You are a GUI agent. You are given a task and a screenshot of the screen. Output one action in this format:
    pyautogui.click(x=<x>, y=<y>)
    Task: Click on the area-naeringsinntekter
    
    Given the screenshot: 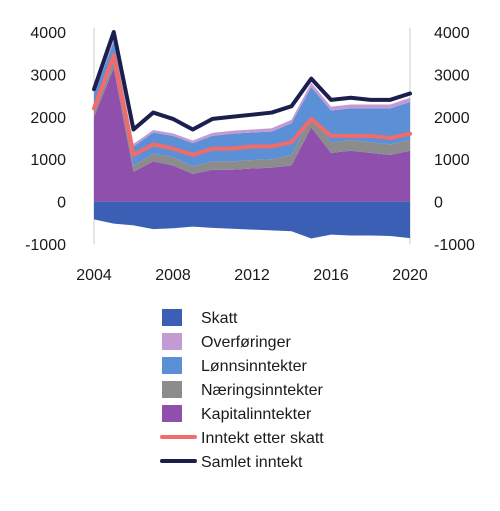 What is the action you would take?
    pyautogui.click(x=252, y=118)
    